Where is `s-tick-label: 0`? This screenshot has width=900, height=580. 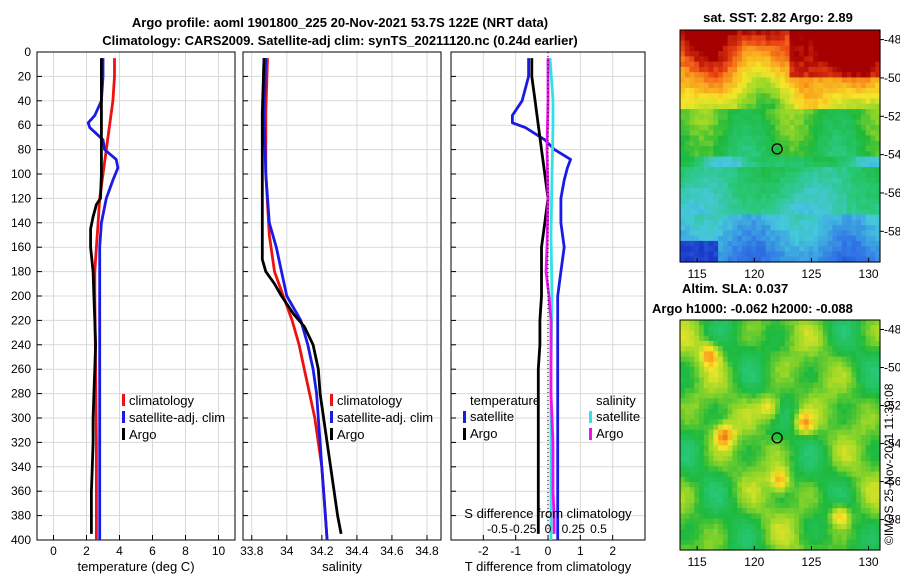
s-tick-label: 0 is located at coordinates (548, 529).